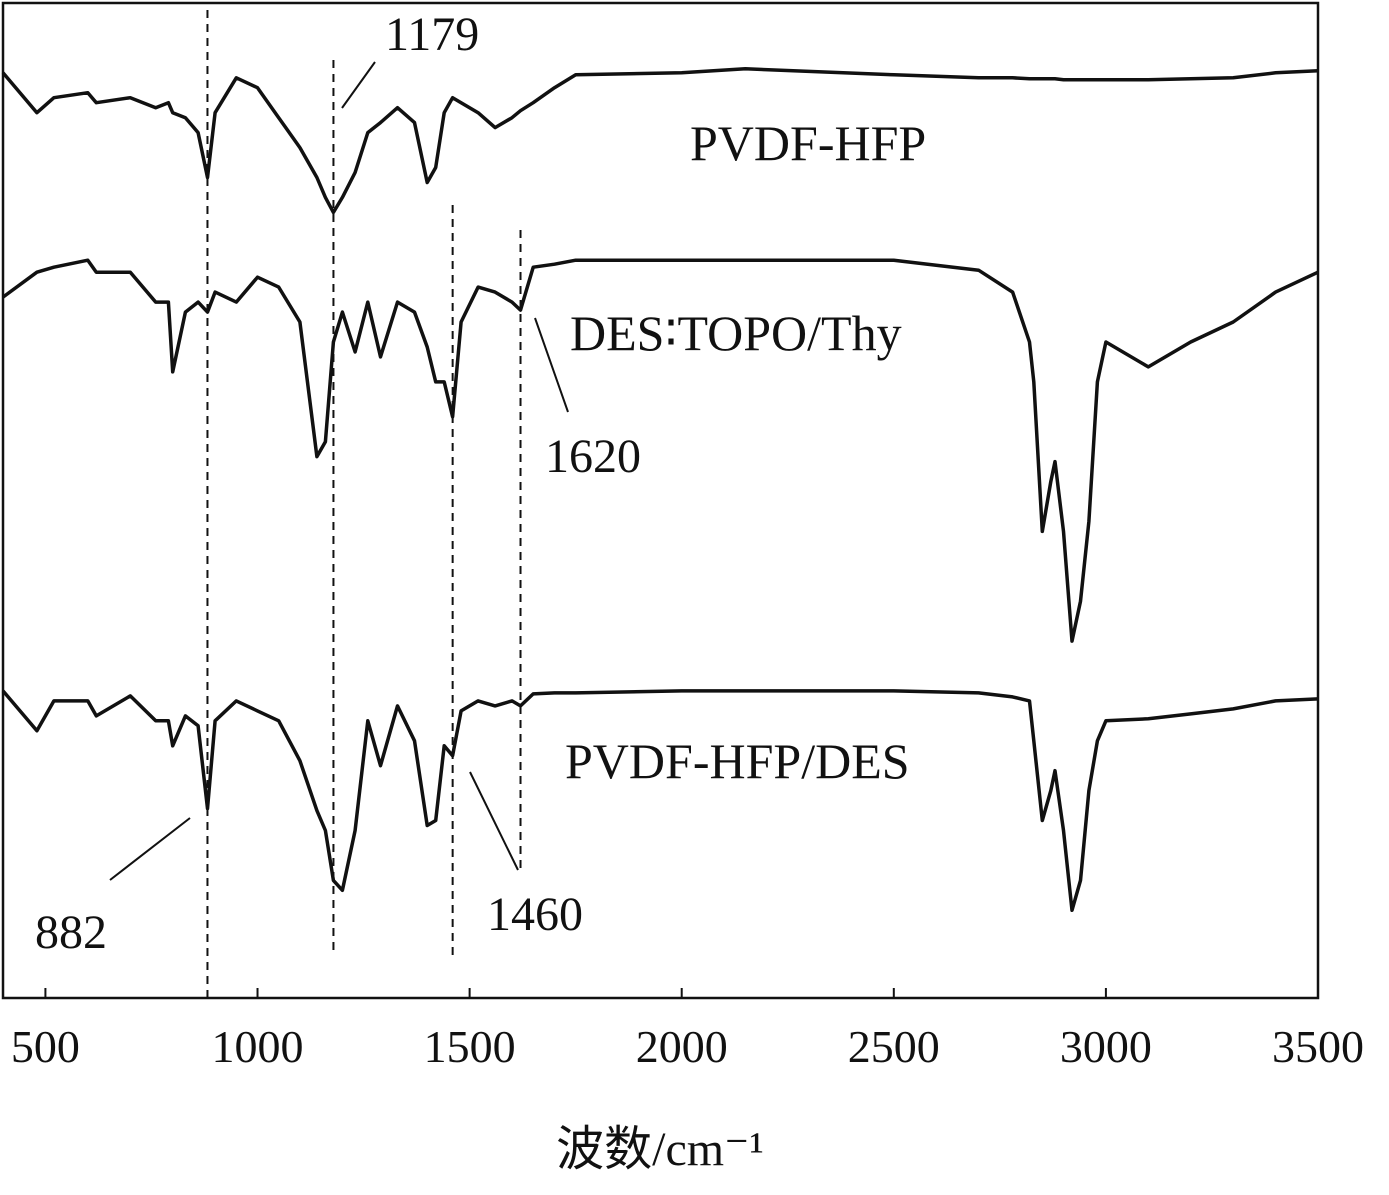 This screenshot has height=1195, width=1389. What do you see at coordinates (258, 1046) in the screenshot?
I see `x-tick-label: 1000` at bounding box center [258, 1046].